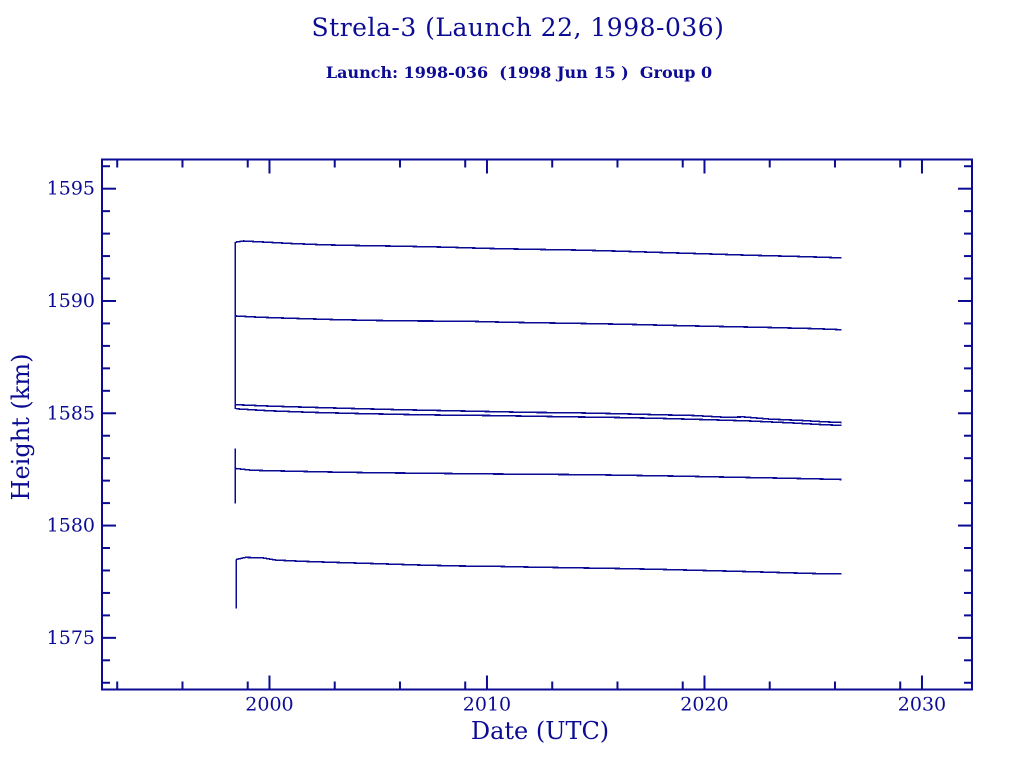  I want to click on y-tick-label: 1580, so click(71, 526).